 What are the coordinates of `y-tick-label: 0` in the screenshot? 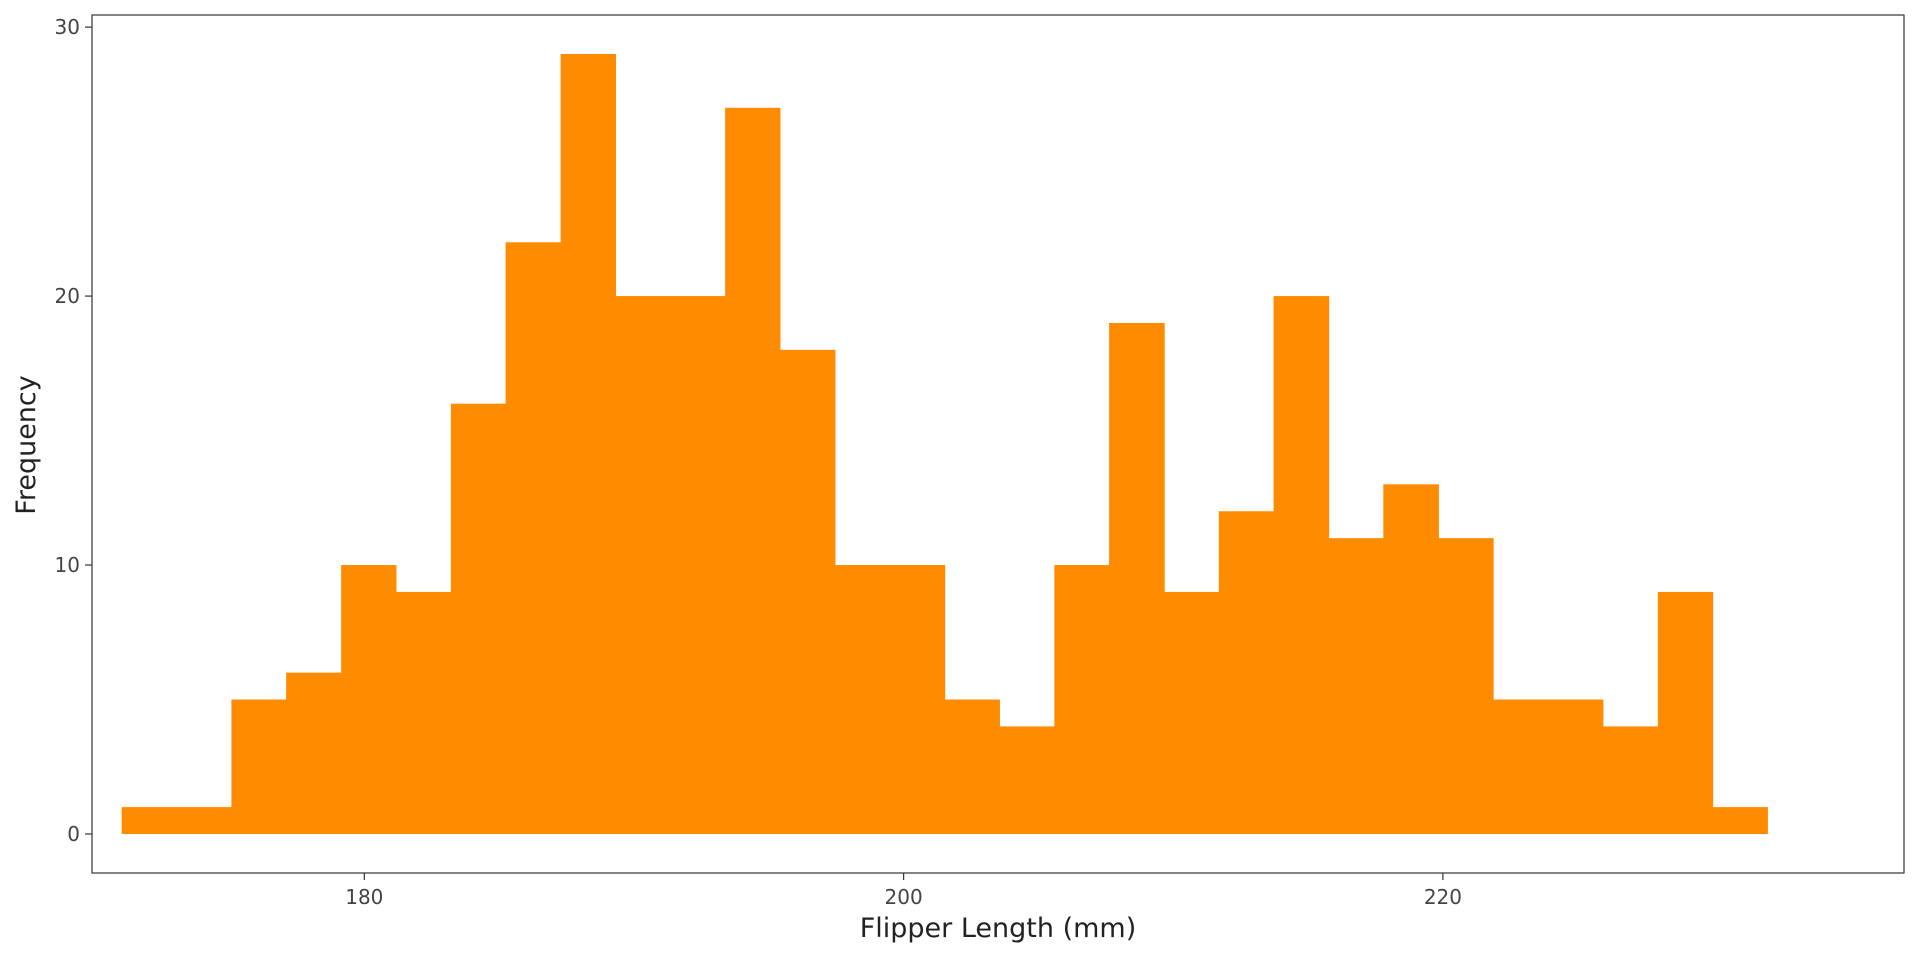 It's located at (73, 834).